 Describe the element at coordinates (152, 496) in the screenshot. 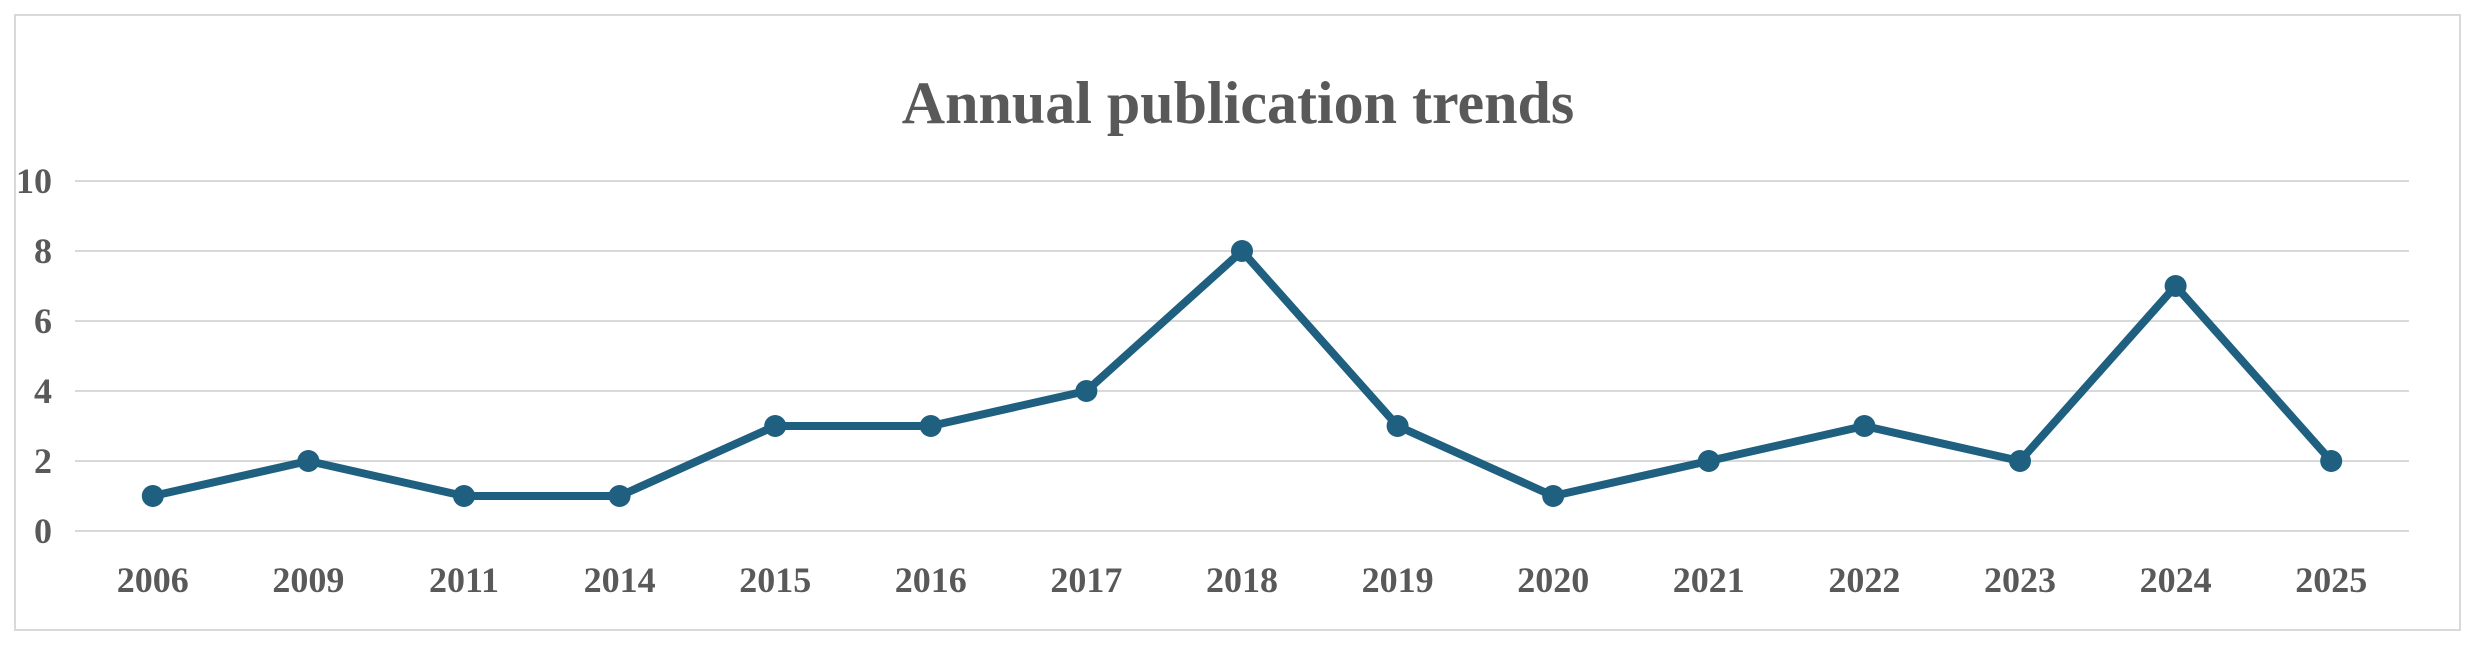

I see `data-point-2006` at that location.